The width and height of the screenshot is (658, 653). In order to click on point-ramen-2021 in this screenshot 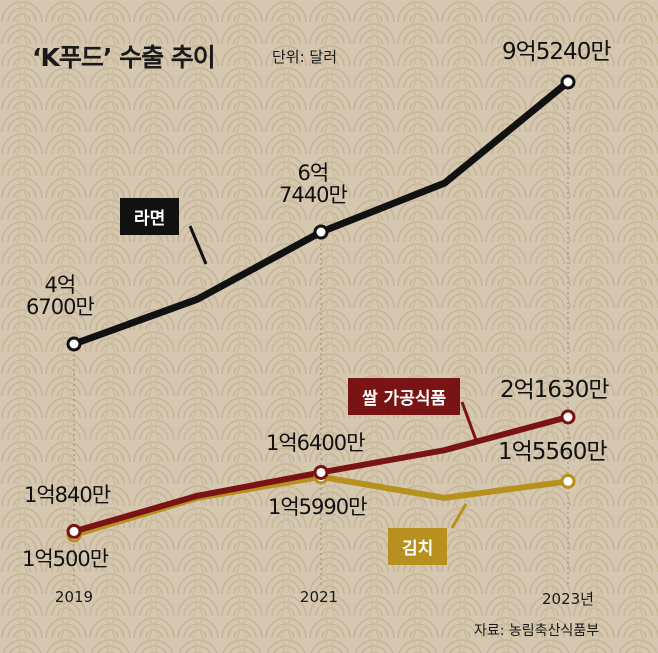, I will do `click(321, 232)`.